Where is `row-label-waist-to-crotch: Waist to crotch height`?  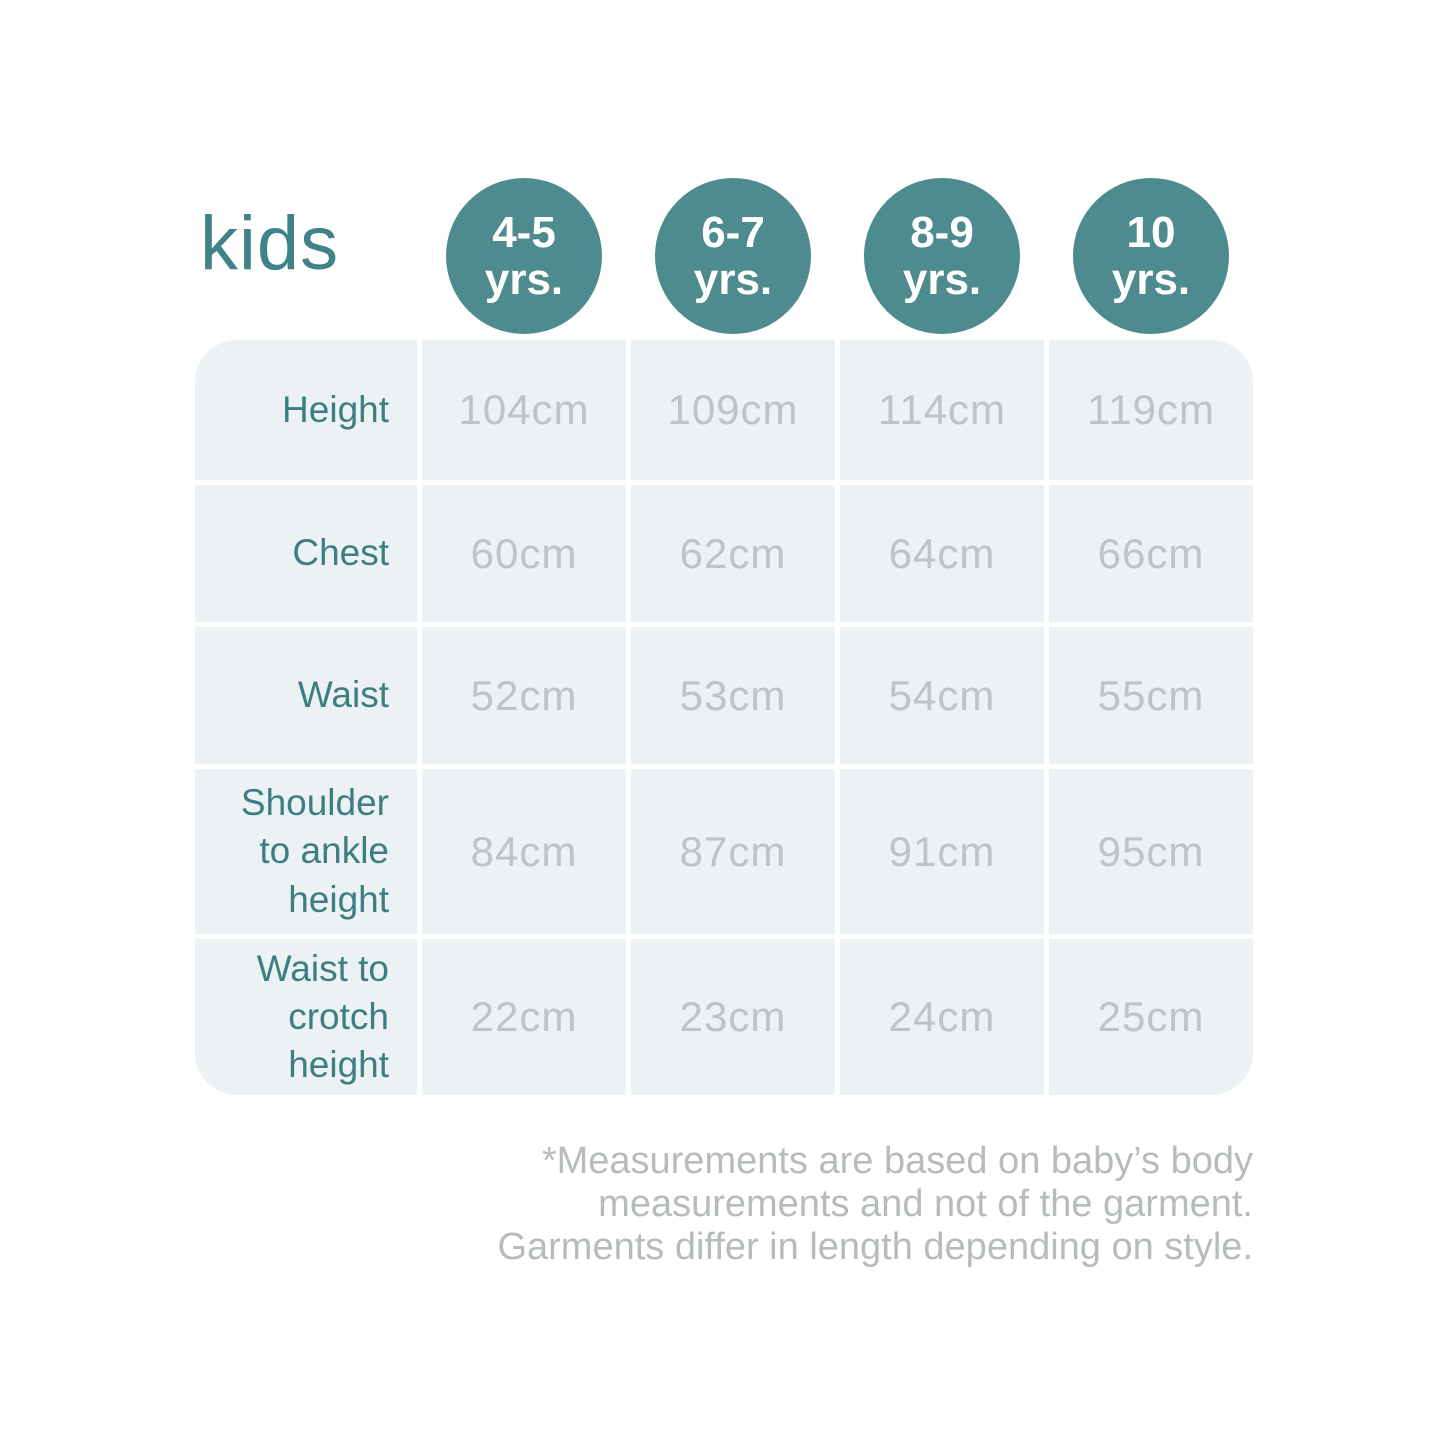
row-label-waist-to-crotch: Waist to crotch height is located at coordinates (306, 1017).